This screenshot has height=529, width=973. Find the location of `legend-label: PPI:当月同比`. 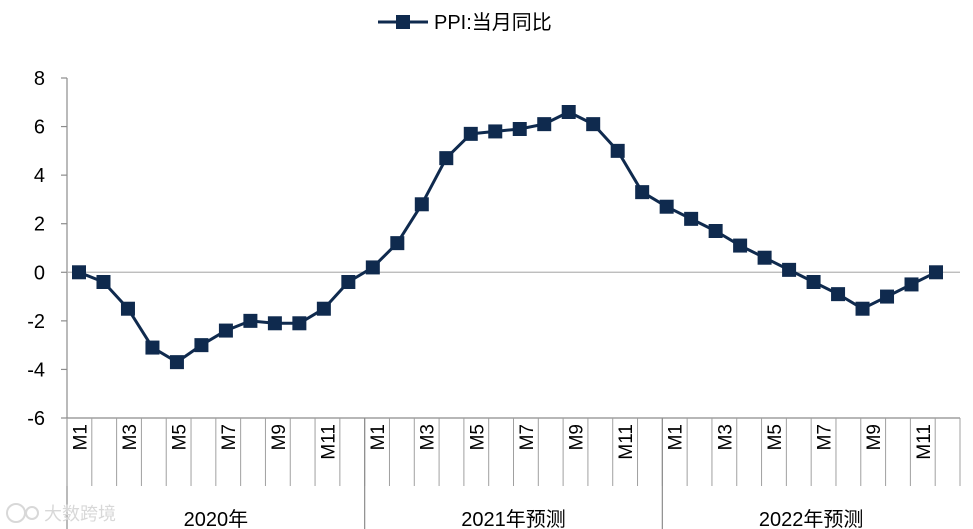

legend-label: PPI:当月同比 is located at coordinates (493, 22).